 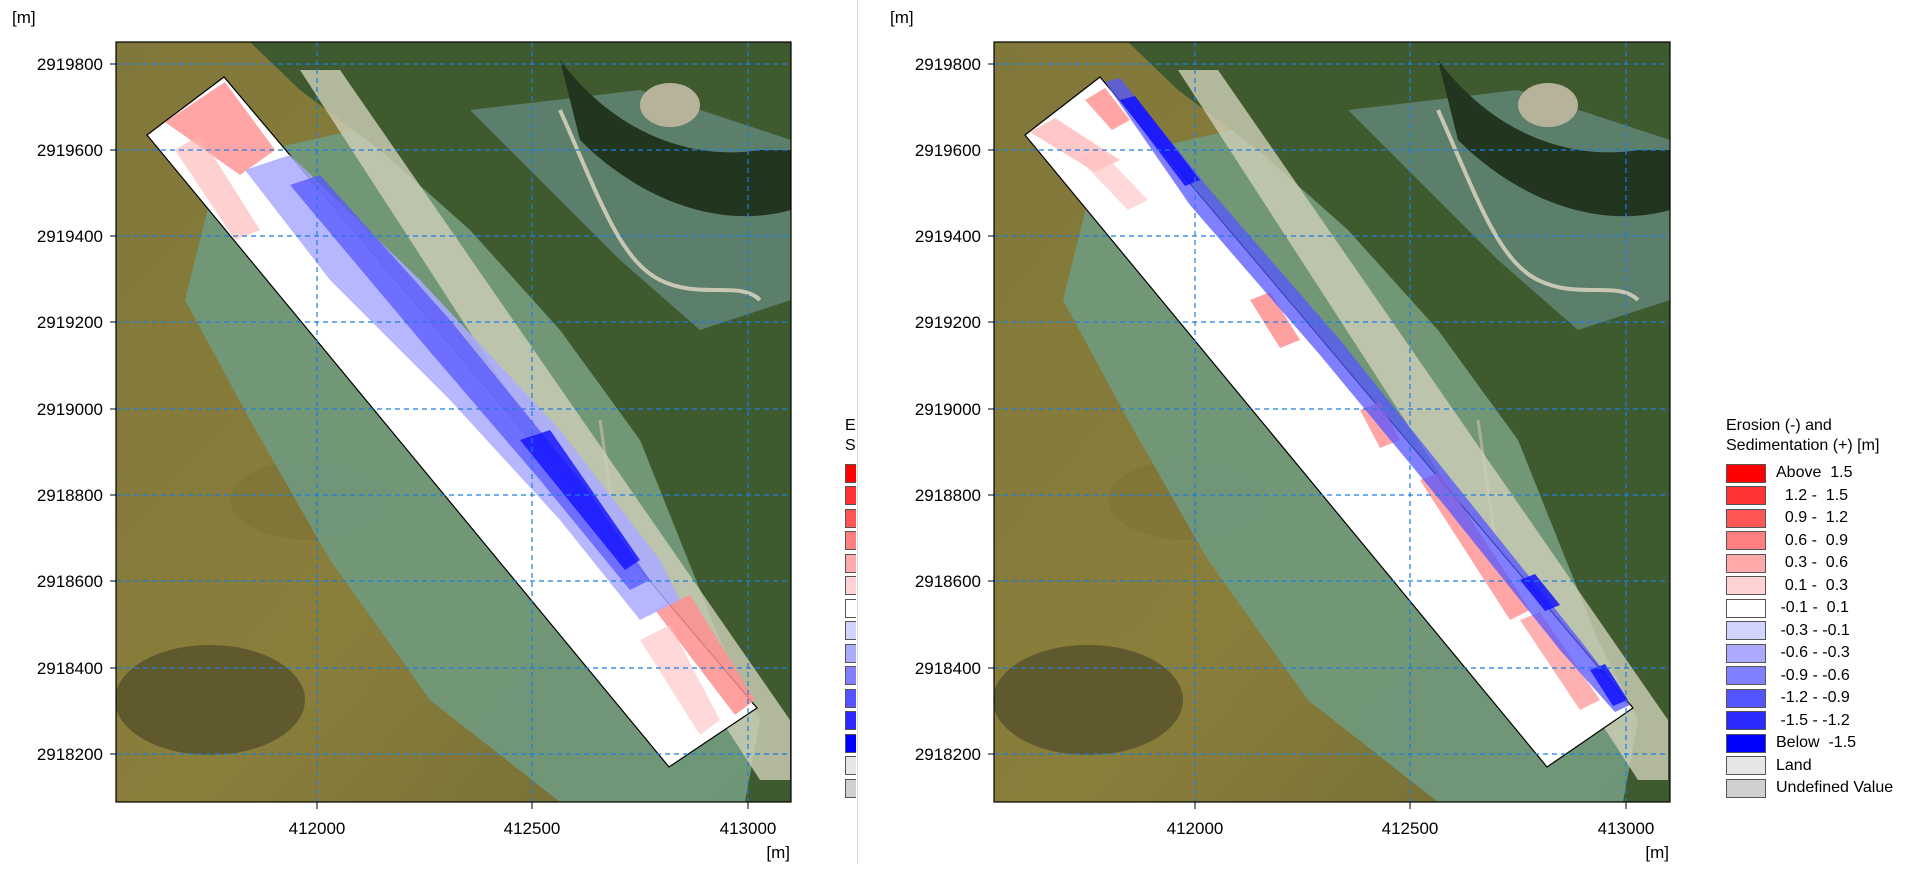 What do you see at coordinates (1813, 630) in the screenshot?
I see `legend-label: -0.3 - -0.1` at bounding box center [1813, 630].